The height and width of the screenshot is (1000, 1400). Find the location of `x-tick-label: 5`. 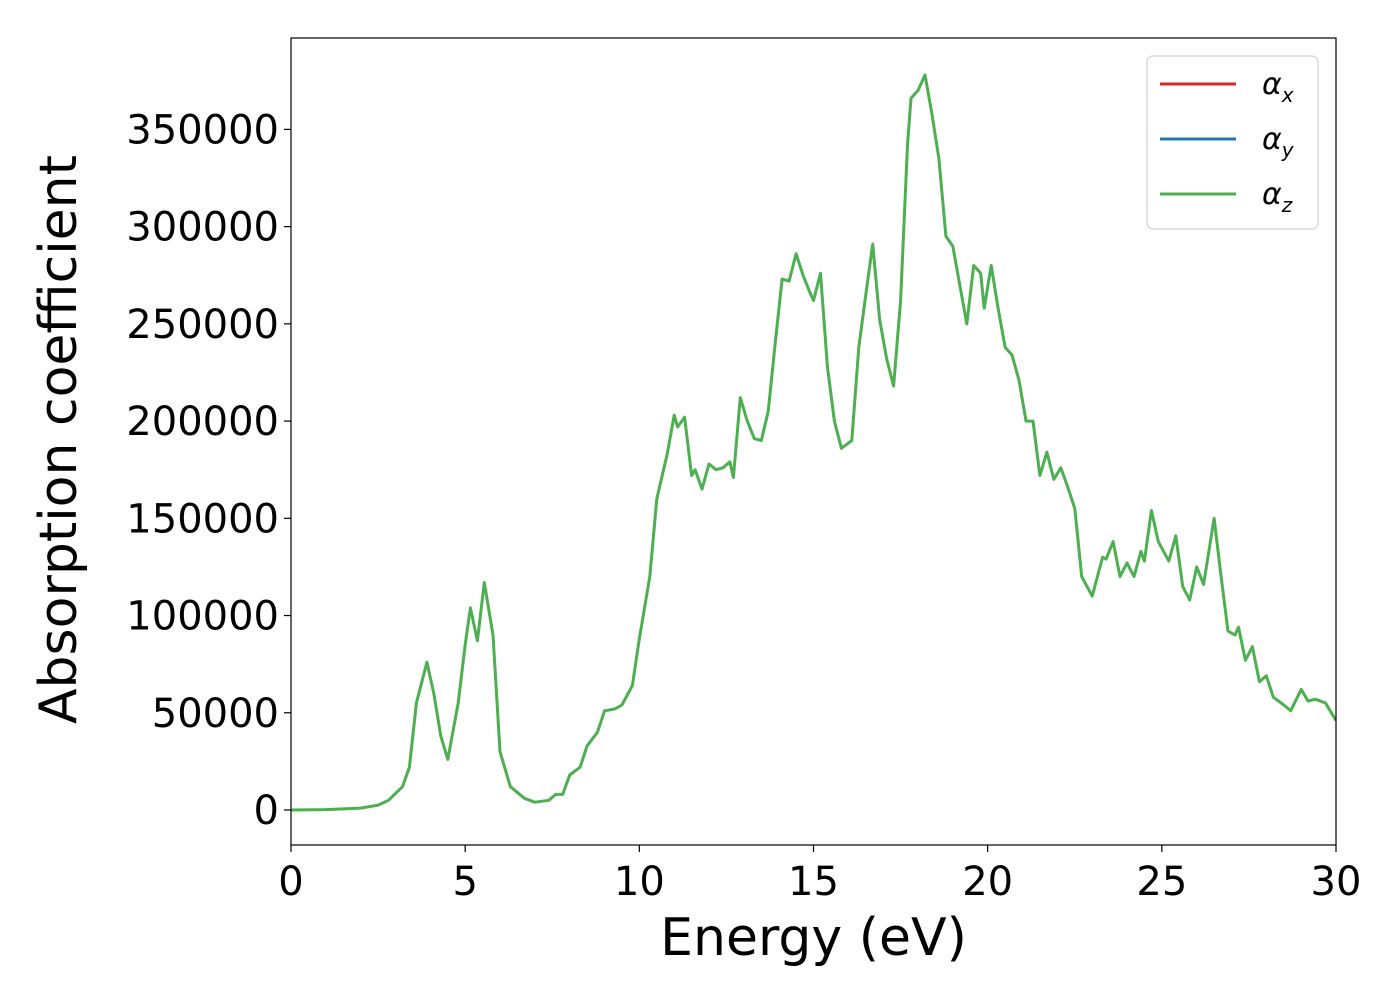

x-tick-label: 5 is located at coordinates (464, 882).